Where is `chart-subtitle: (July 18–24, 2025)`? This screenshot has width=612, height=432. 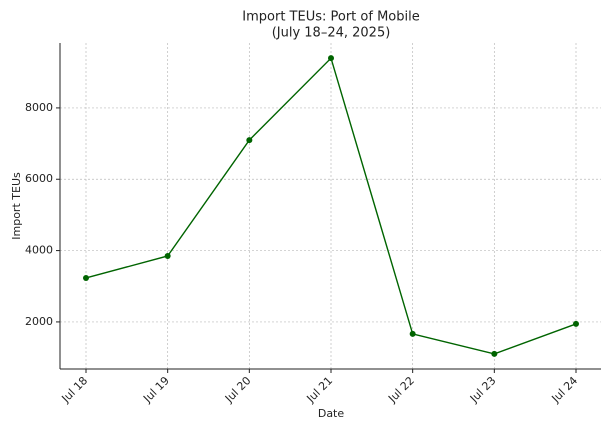
chart-subtitle: (July 18–24, 2025) is located at coordinates (331, 33).